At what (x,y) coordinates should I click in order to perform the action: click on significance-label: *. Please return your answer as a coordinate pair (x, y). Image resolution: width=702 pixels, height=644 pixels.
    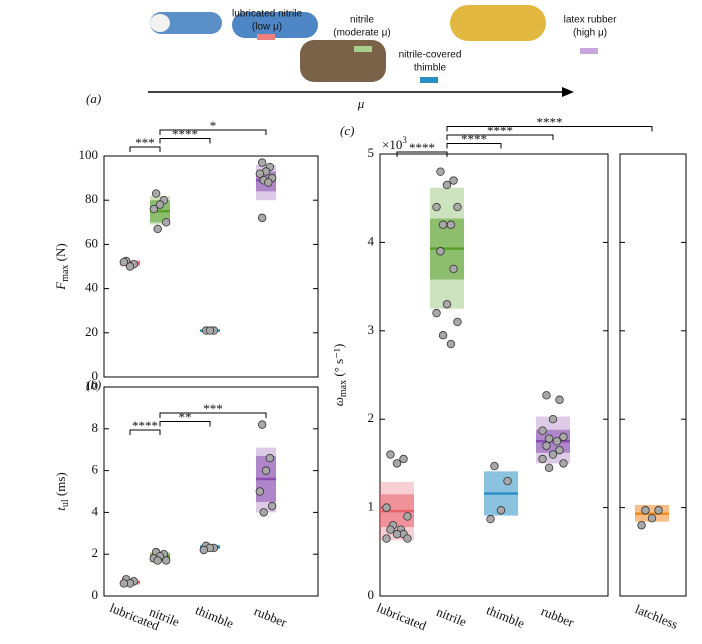
    Looking at the image, I should click on (213, 125).